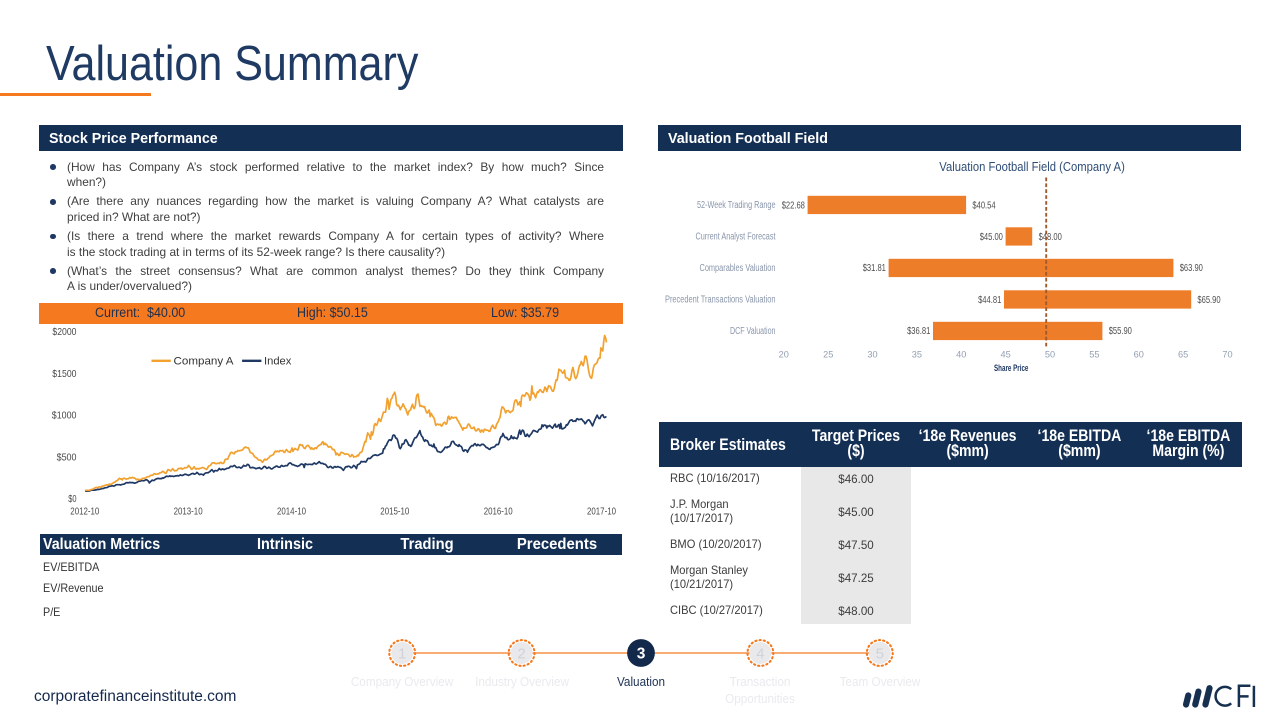 This screenshot has height=720, width=1280. Describe the element at coordinates (278, 361) in the screenshot. I see `svg-text: Index` at that location.